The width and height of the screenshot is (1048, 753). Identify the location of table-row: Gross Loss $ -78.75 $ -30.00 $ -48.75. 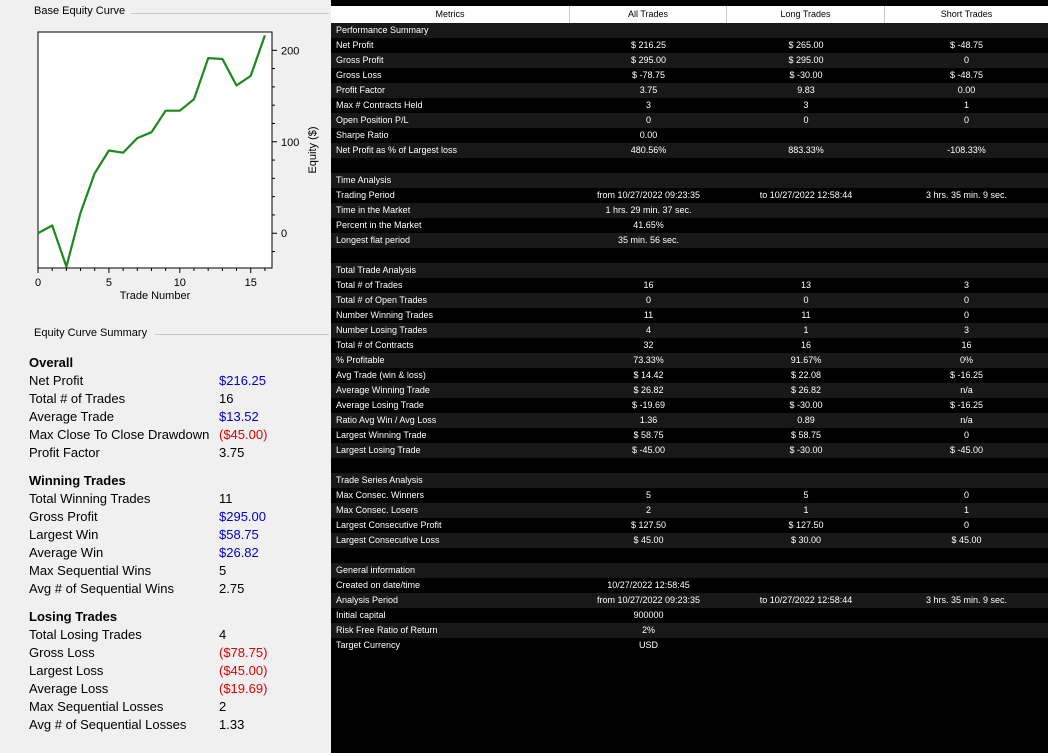
(689, 75).